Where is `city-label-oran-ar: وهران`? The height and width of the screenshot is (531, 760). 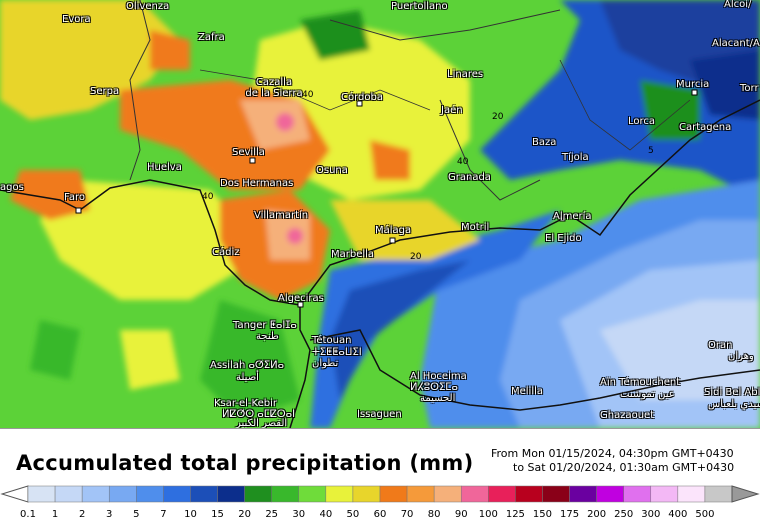 city-label-oran-ar: وهران is located at coordinates (741, 356).